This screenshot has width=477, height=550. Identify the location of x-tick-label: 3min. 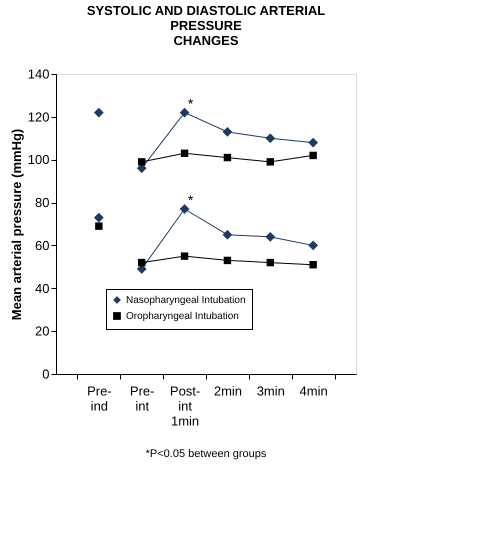
(270, 391).